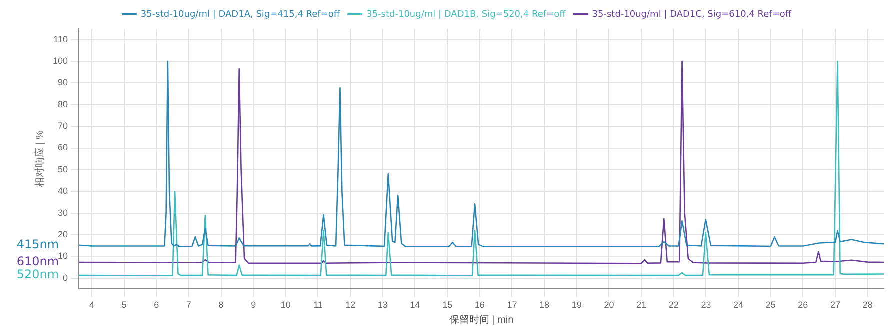 This screenshot has width=896, height=326. I want to click on x-tick-label: 10, so click(285, 305).